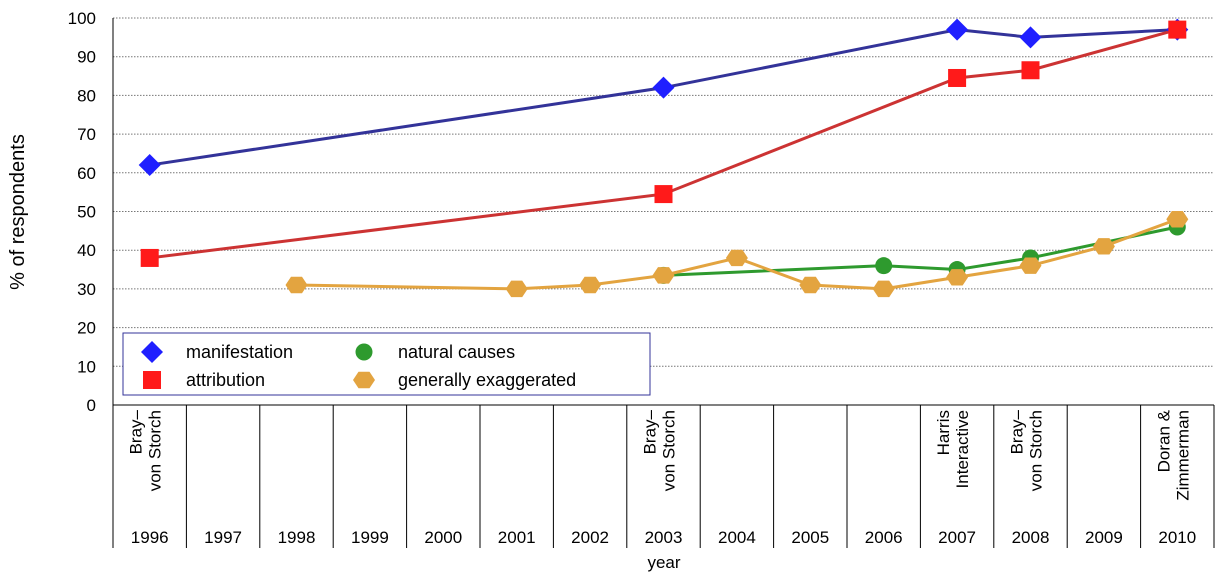  Describe the element at coordinates (86, 95) in the screenshot. I see `y-tick-label: 80` at that location.